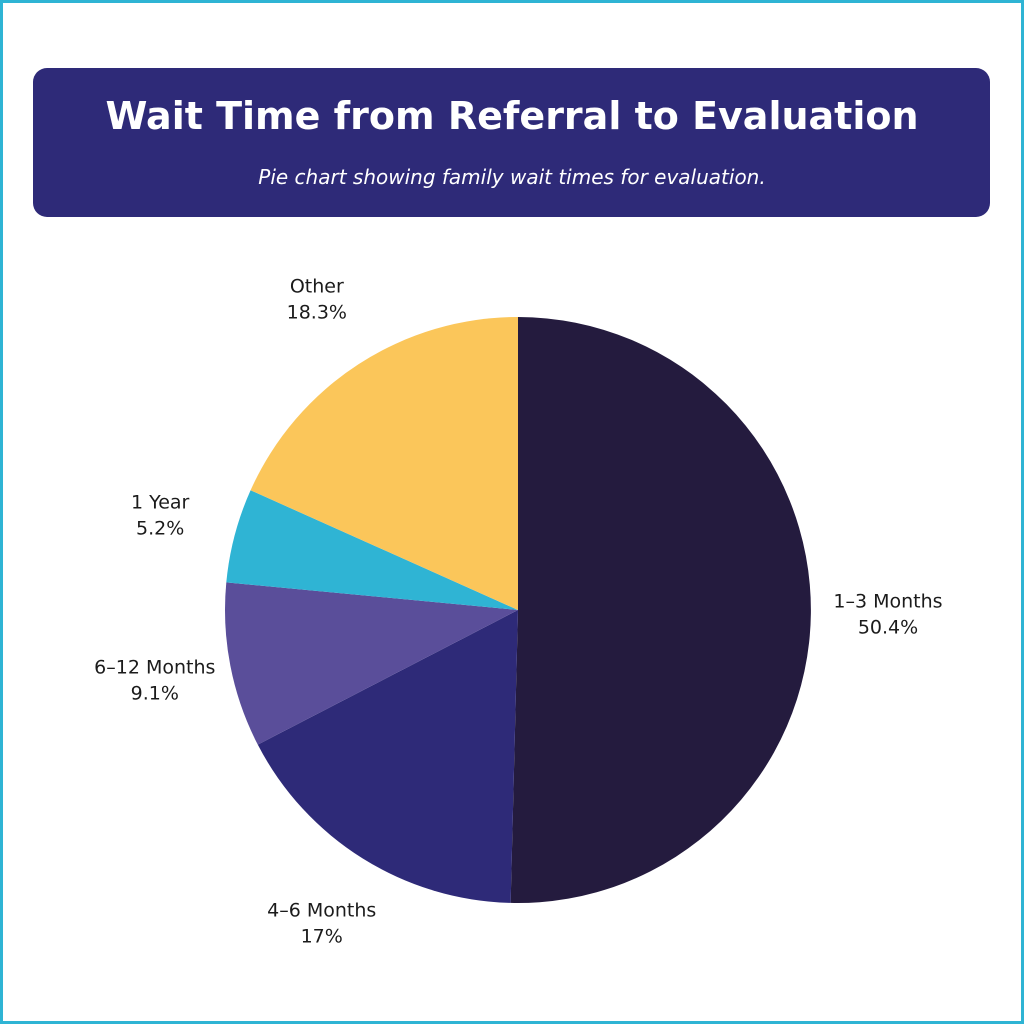  What do you see at coordinates (887, 615) in the screenshot?
I see `slice-label-0: 1–3 Months 50.4%` at bounding box center [887, 615].